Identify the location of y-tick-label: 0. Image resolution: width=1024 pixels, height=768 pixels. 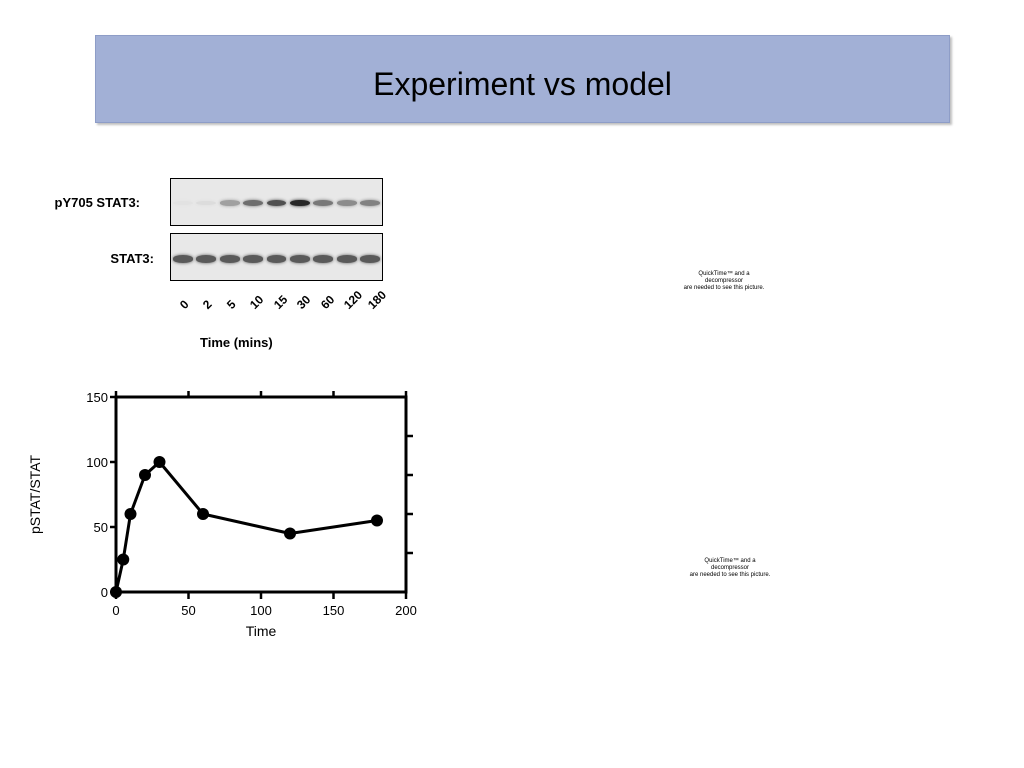
(104, 592).